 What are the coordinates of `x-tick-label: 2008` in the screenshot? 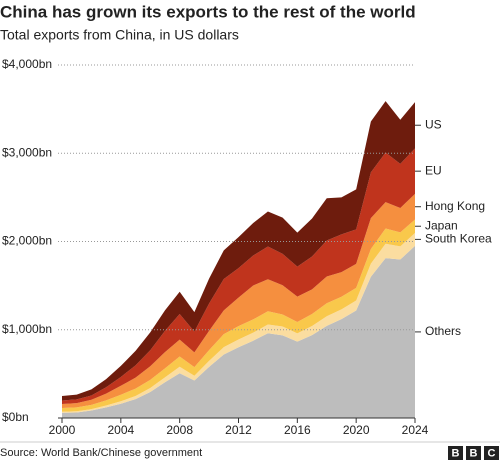 It's located at (179, 430).